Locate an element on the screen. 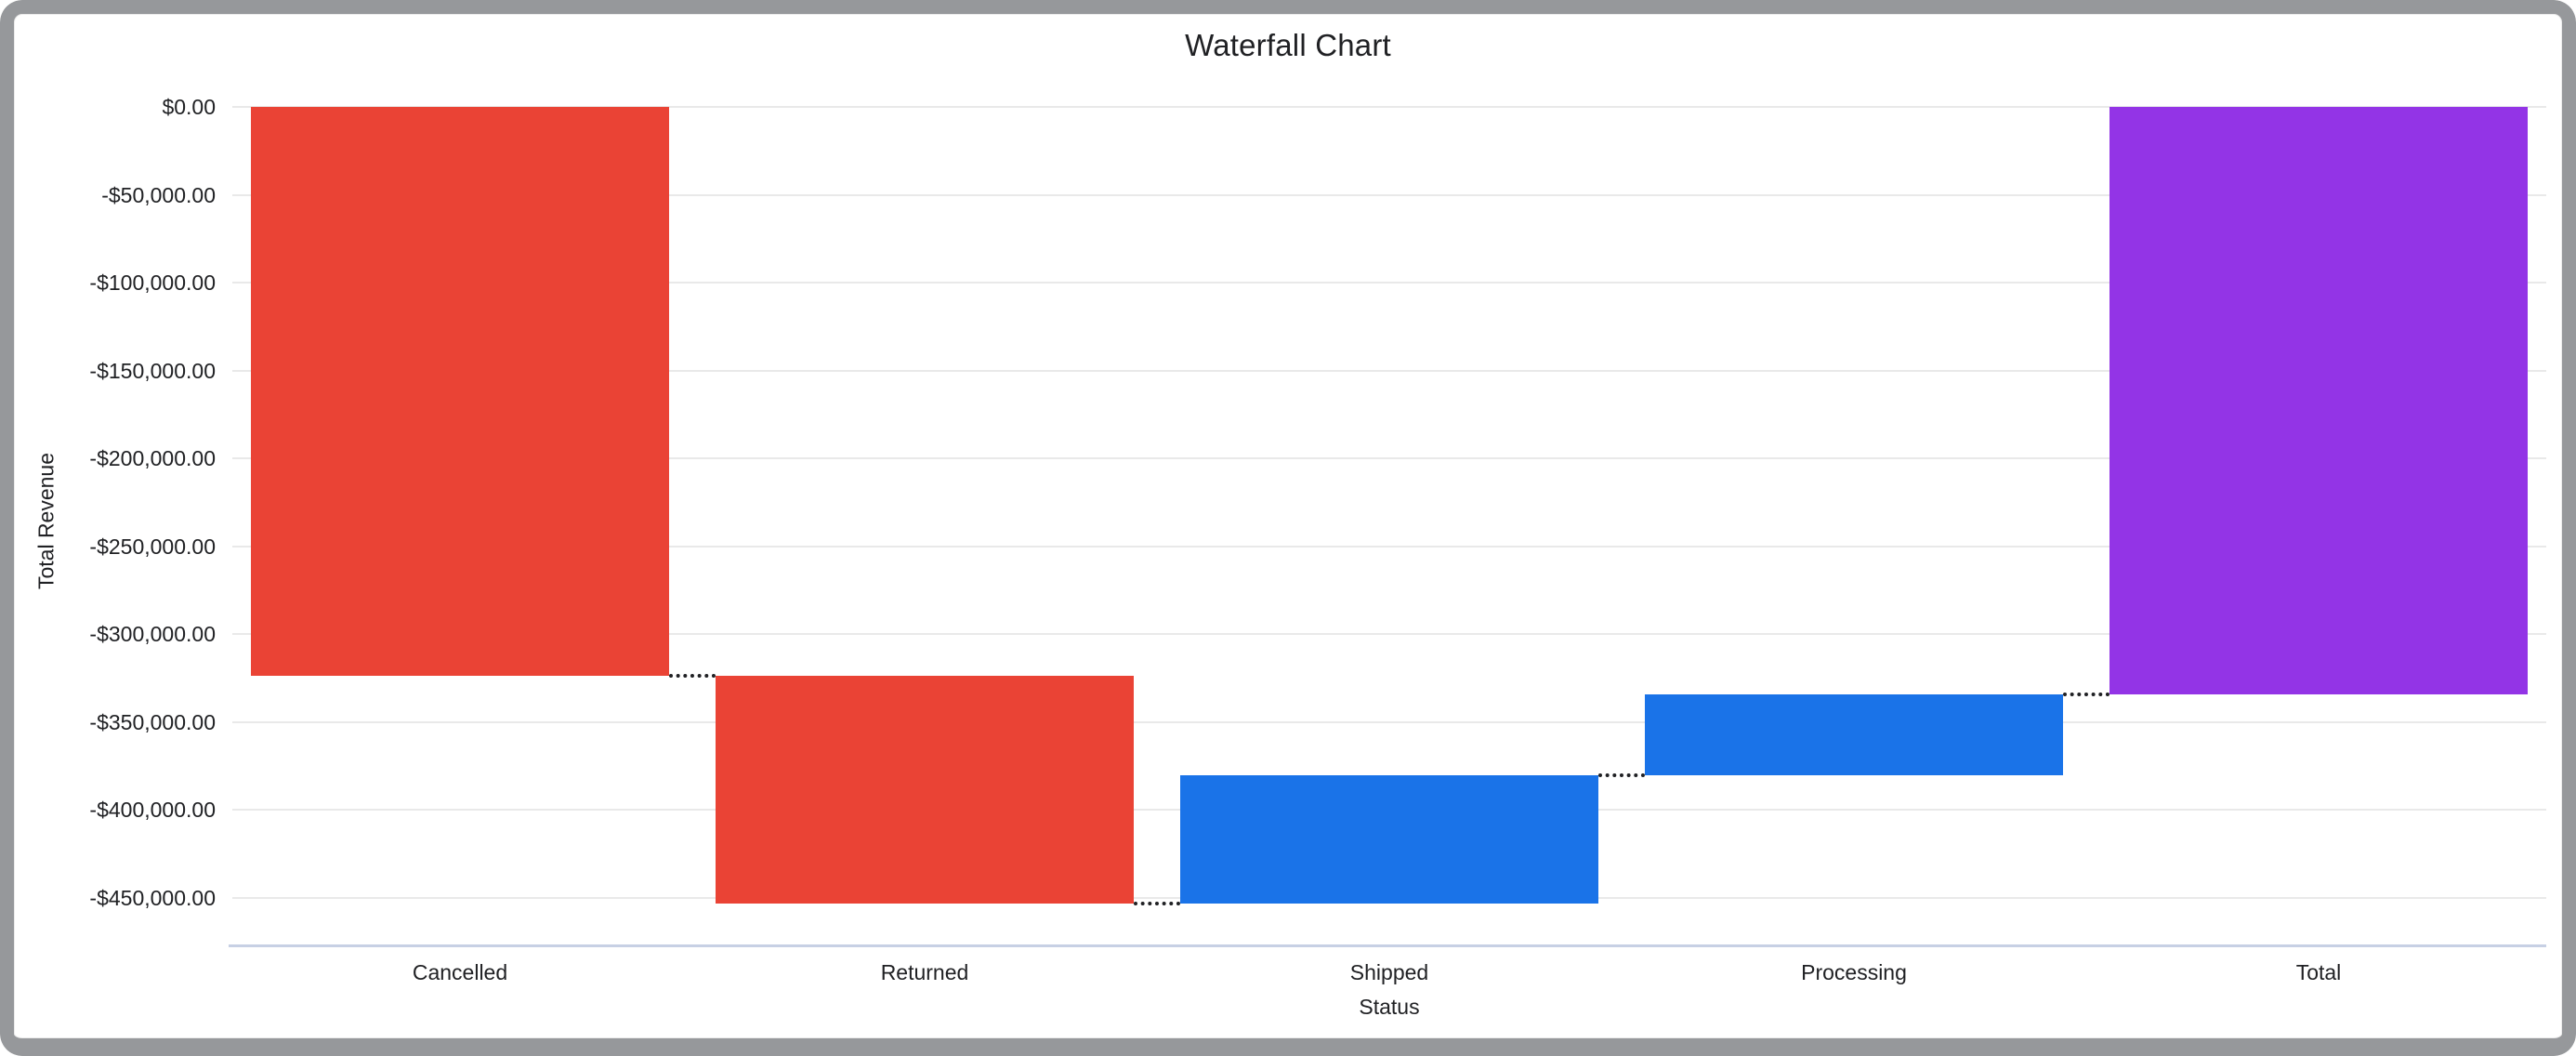  y-tick-label: -$150,000.00 is located at coordinates (152, 370).